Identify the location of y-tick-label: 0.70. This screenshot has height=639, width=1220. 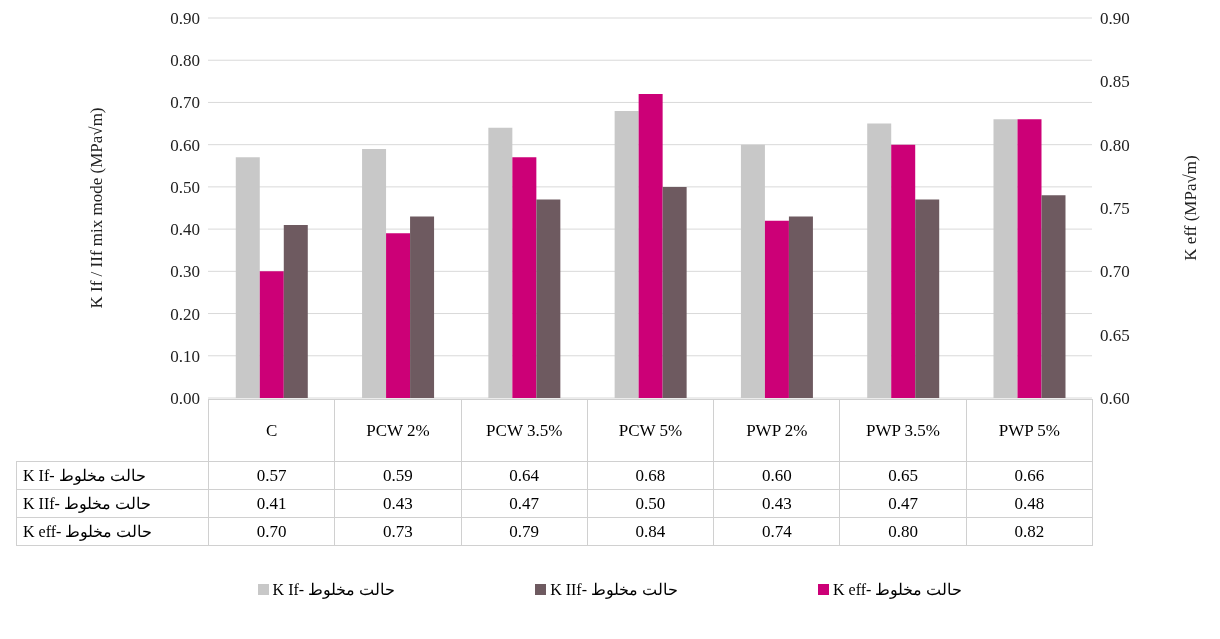
(185, 103).